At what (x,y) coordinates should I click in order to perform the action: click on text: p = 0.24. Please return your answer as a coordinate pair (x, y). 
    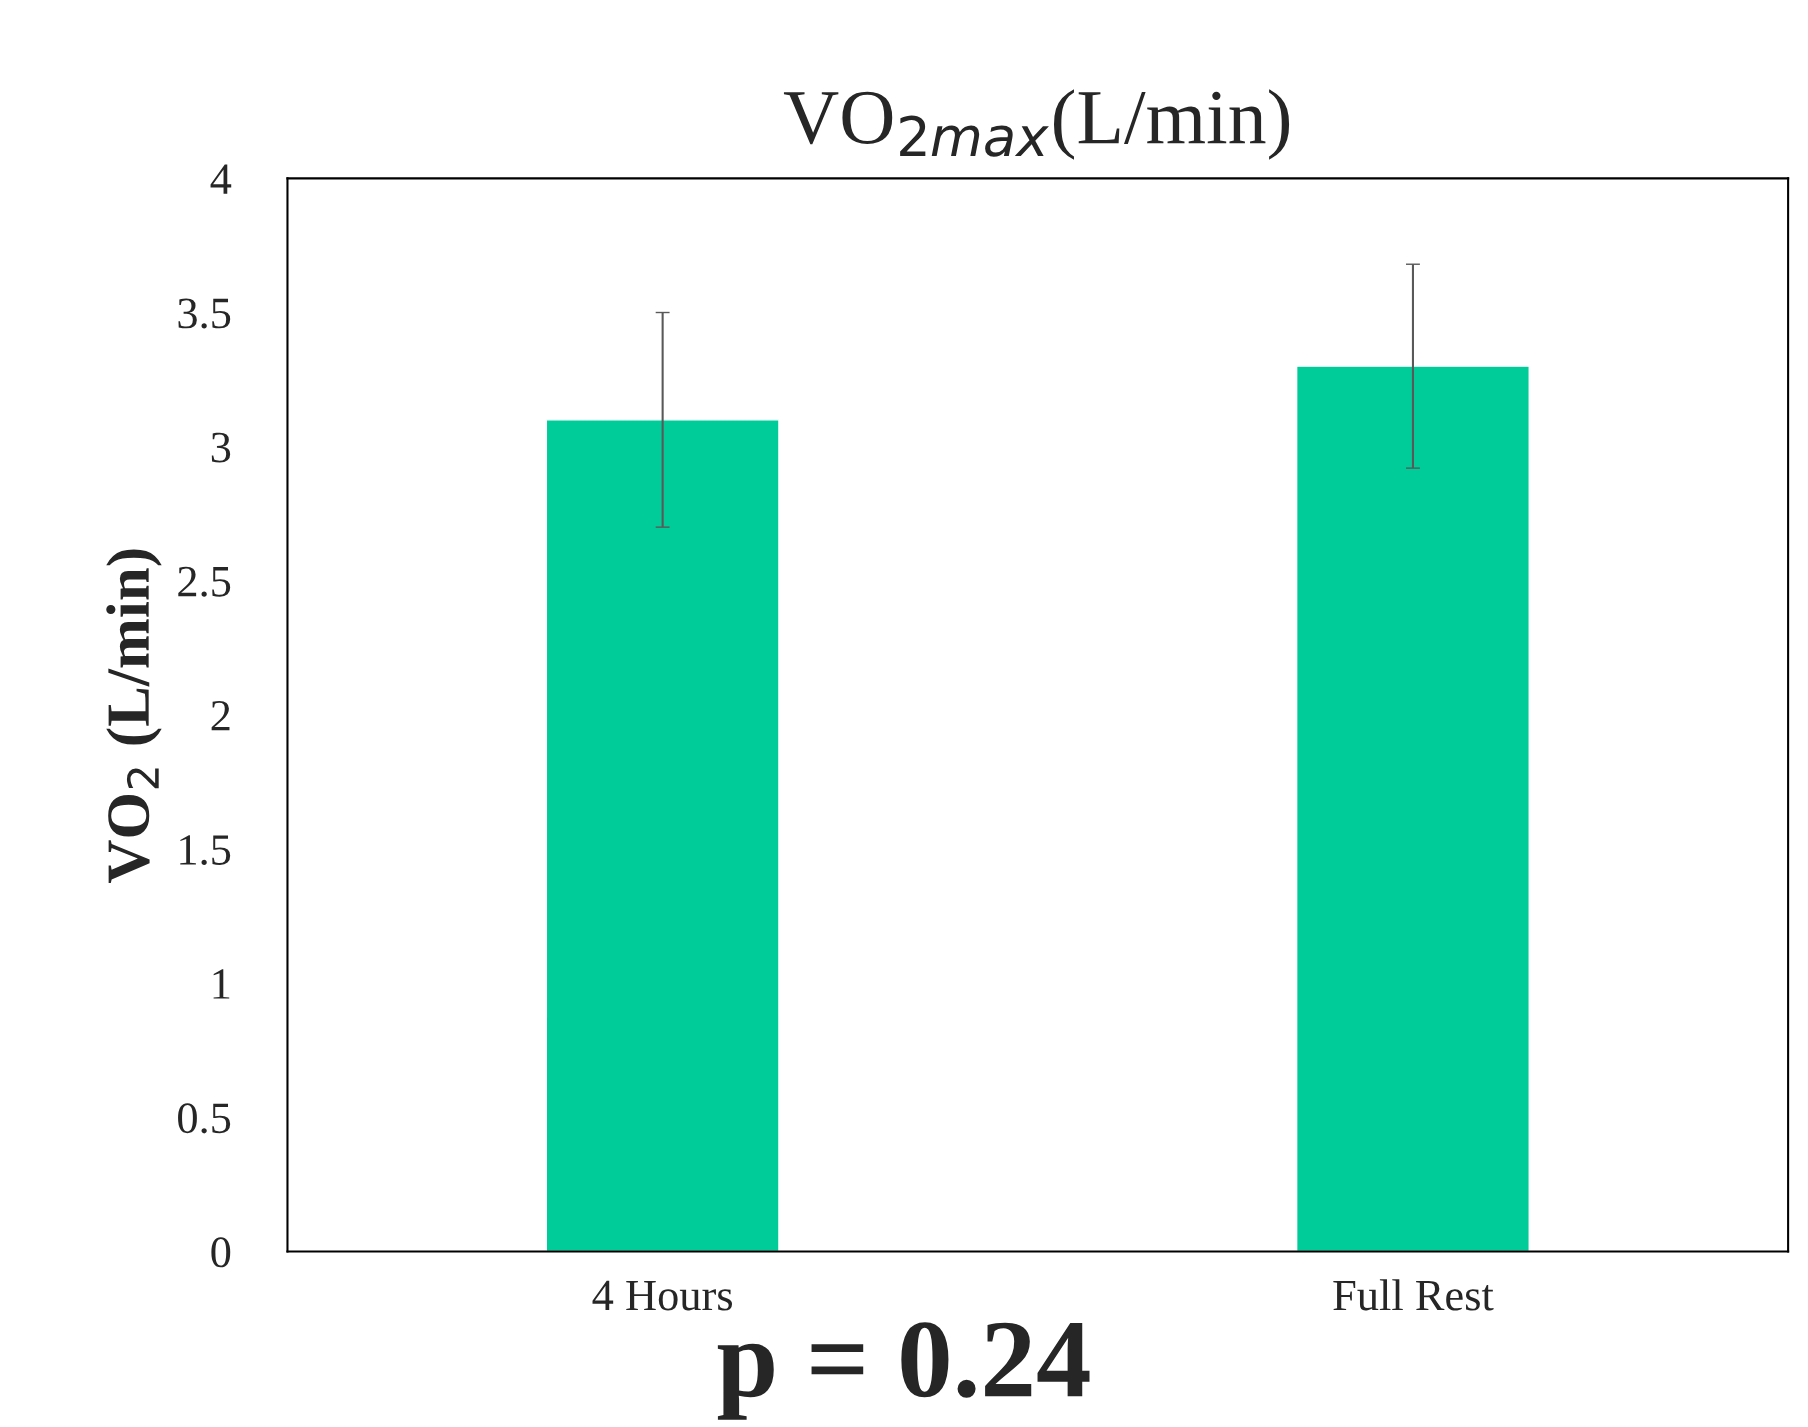
    Looking at the image, I should click on (903, 1371).